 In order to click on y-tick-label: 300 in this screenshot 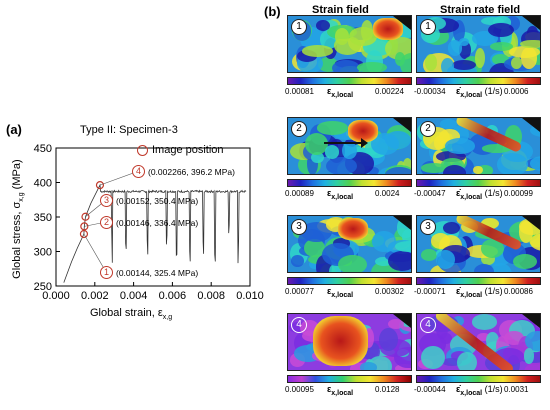, I will do `click(43, 253)`.